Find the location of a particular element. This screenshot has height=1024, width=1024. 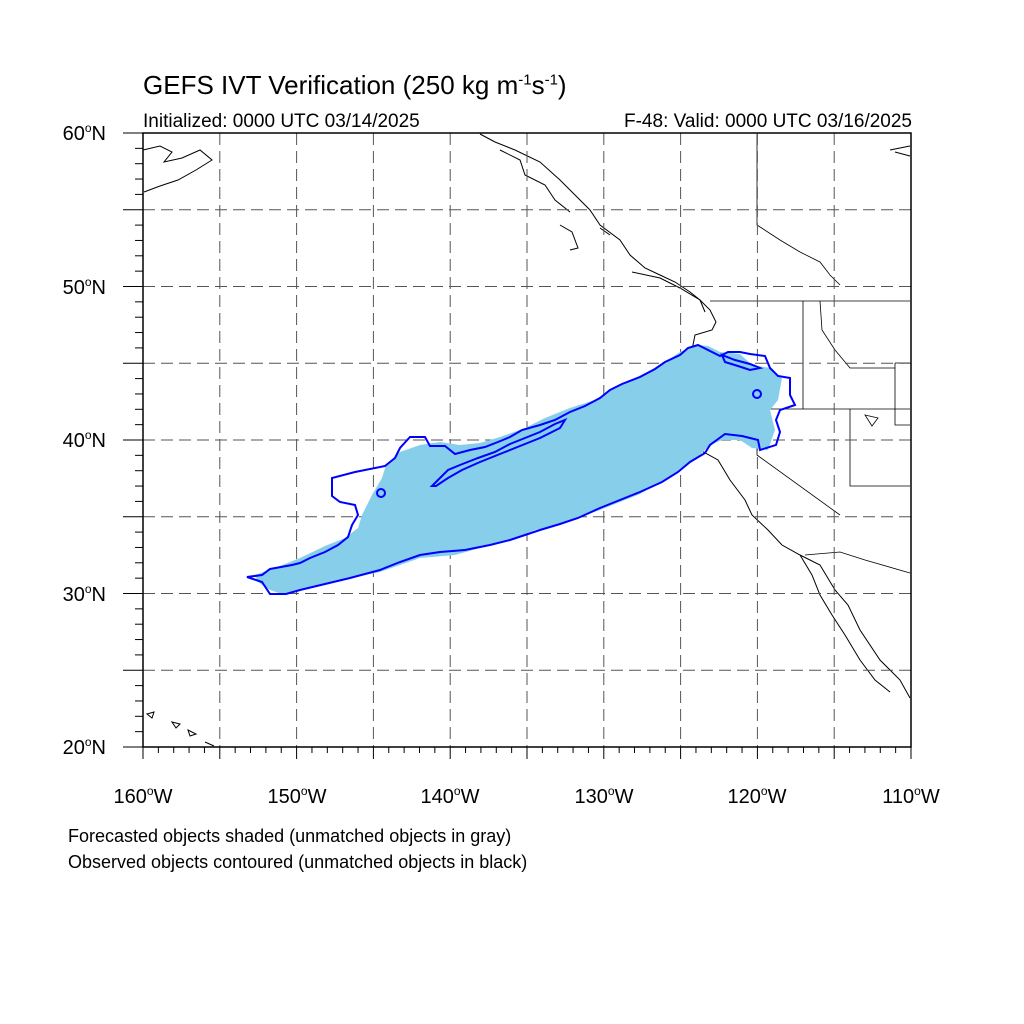

lat-label-50: 50oN is located at coordinates (84, 287).